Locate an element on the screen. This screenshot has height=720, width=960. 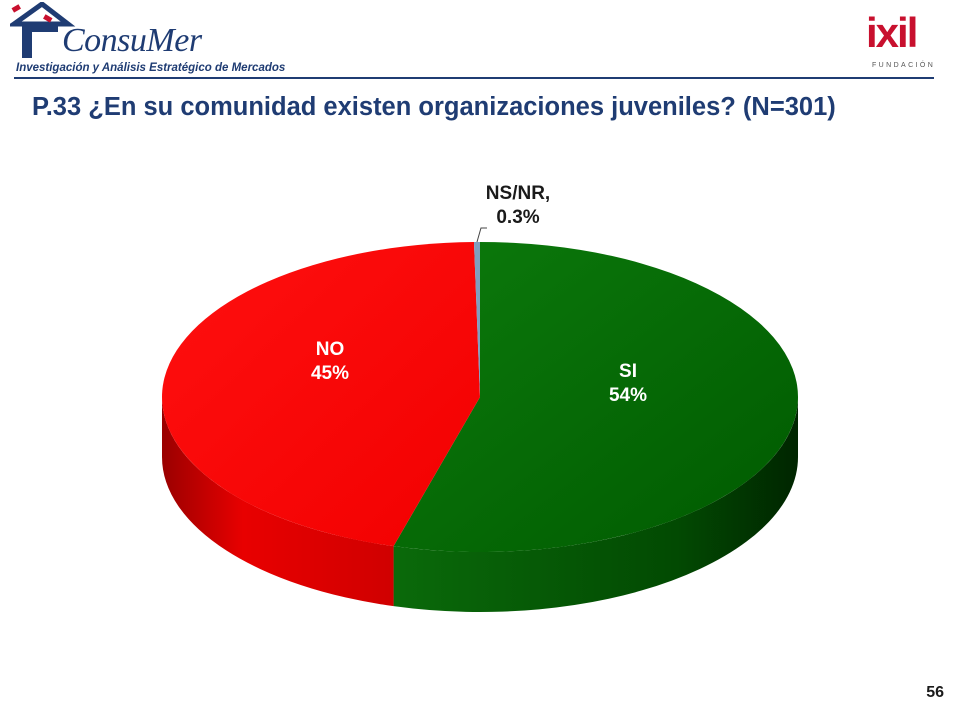
data-label-nsnr-name: NS/NR, is located at coordinates (518, 193).